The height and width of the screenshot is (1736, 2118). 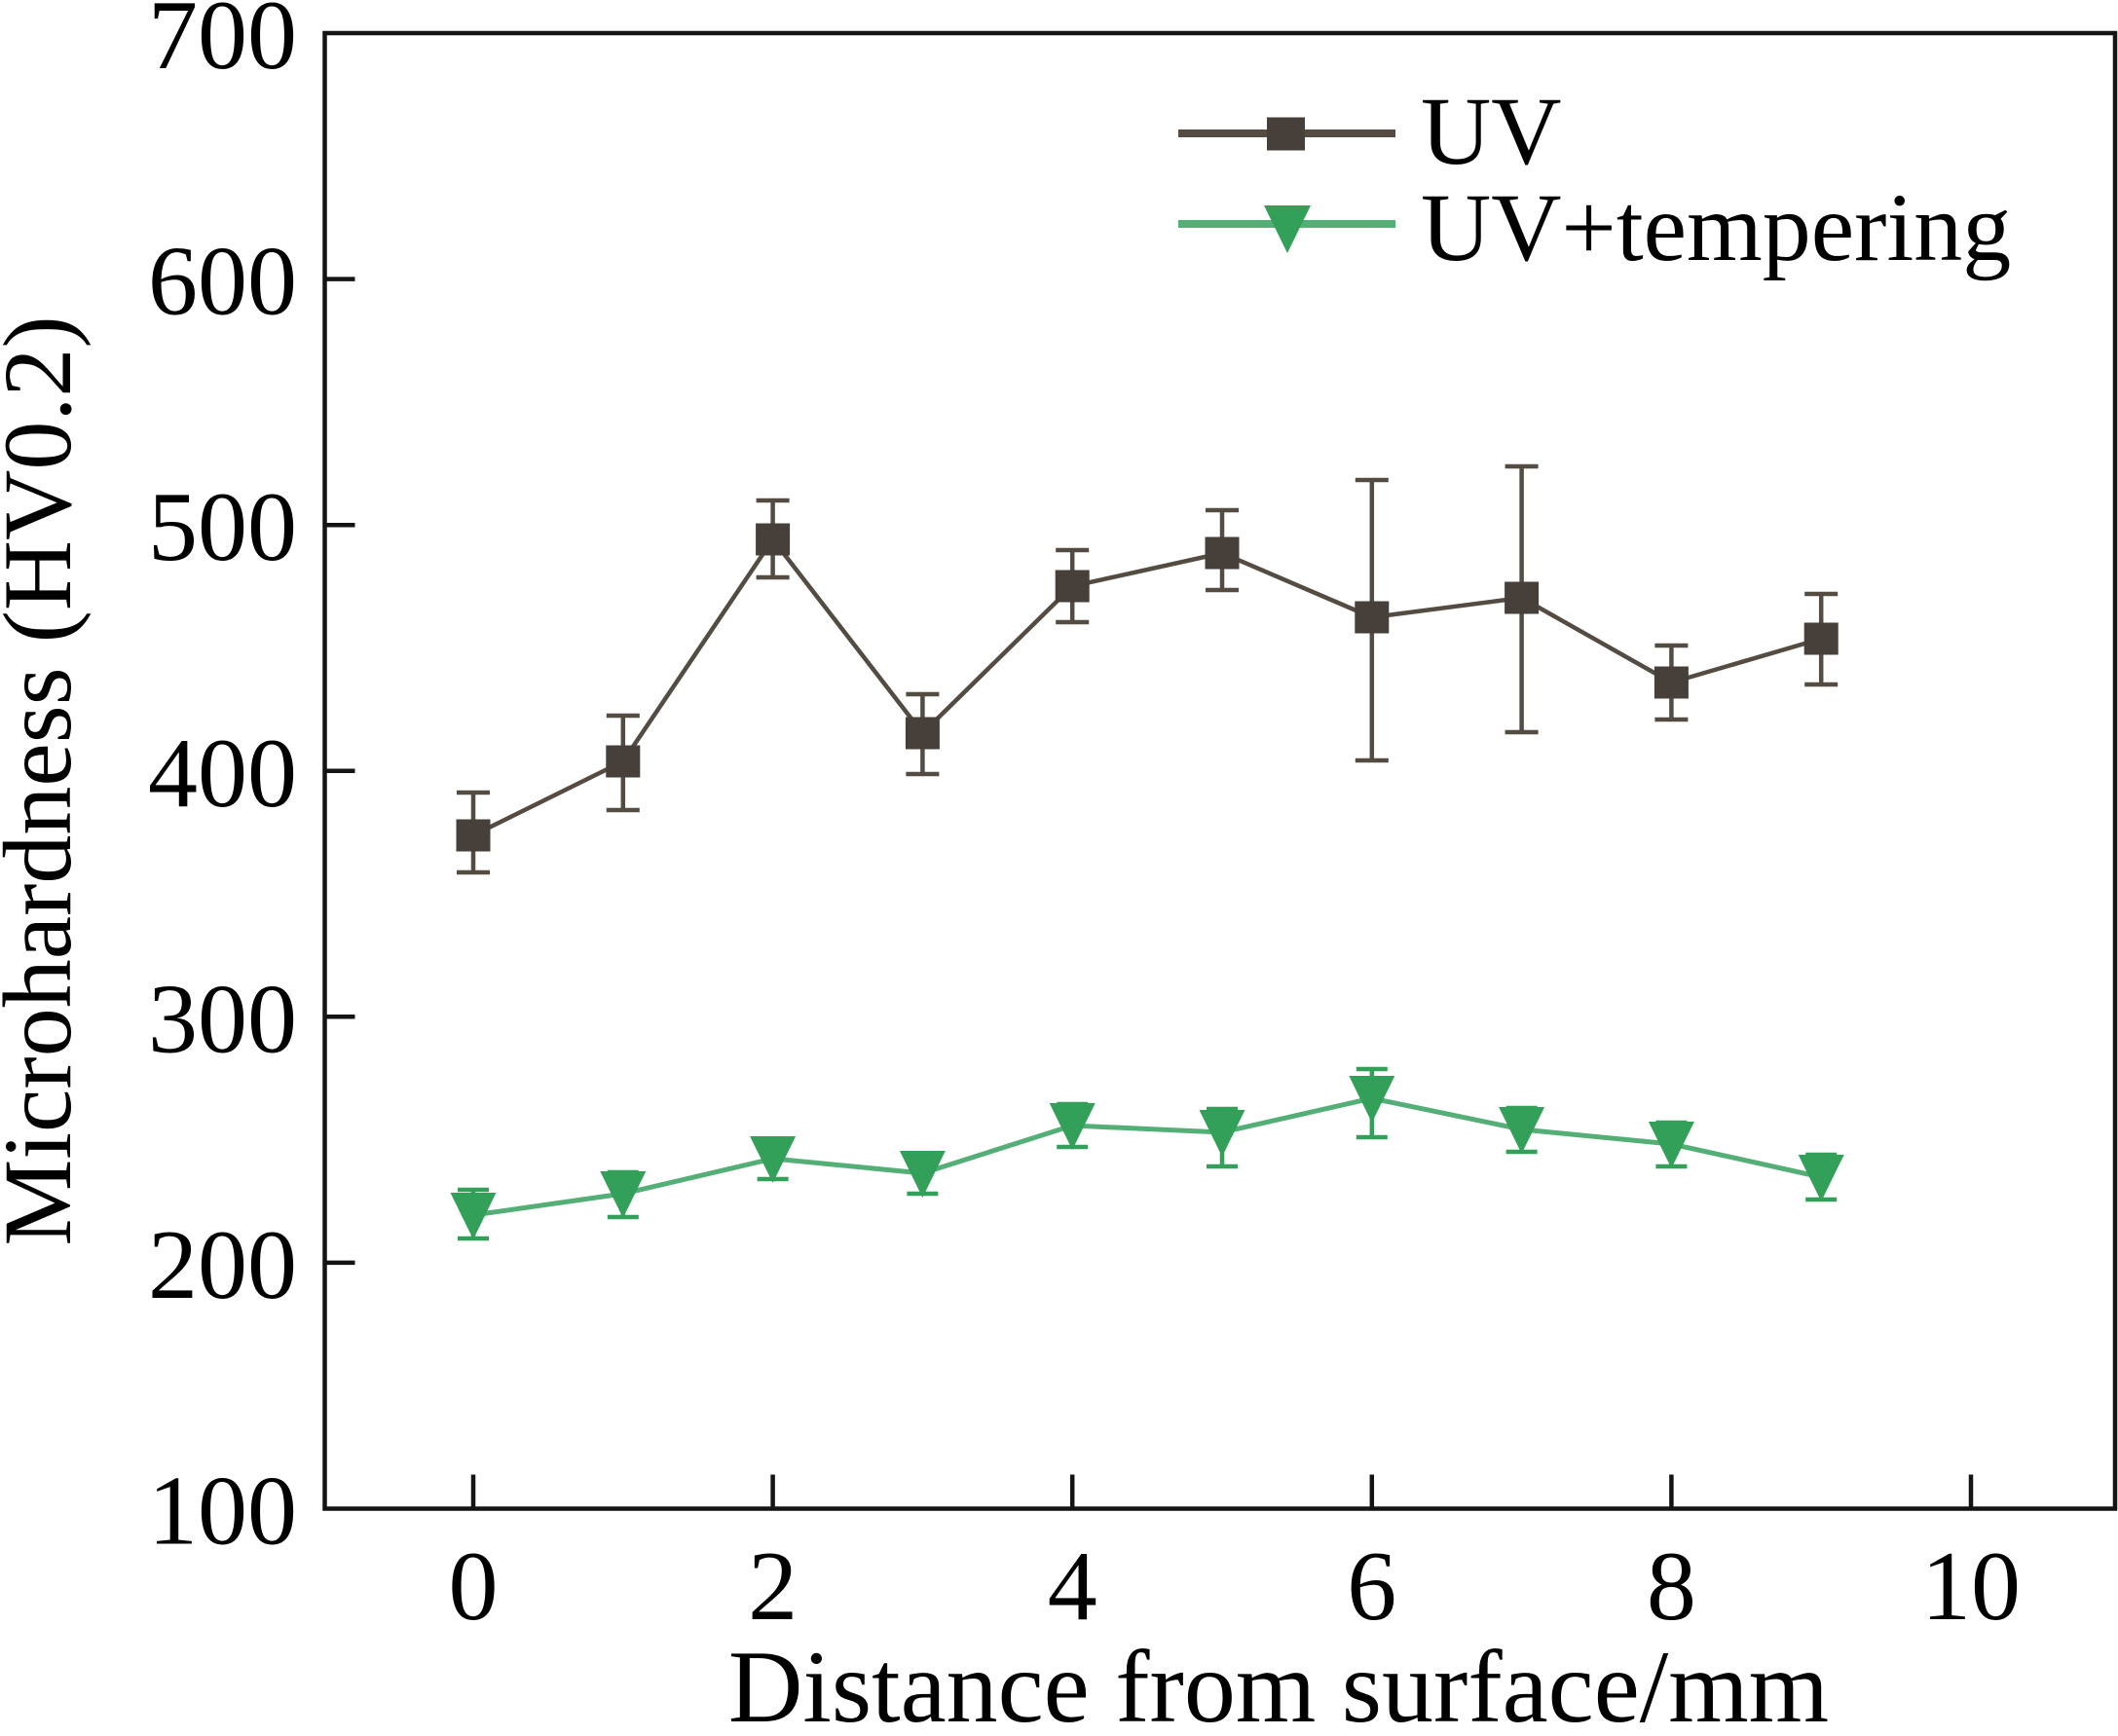 I want to click on svg-text: Microhardness (HV0.2), so click(x=46, y=780).